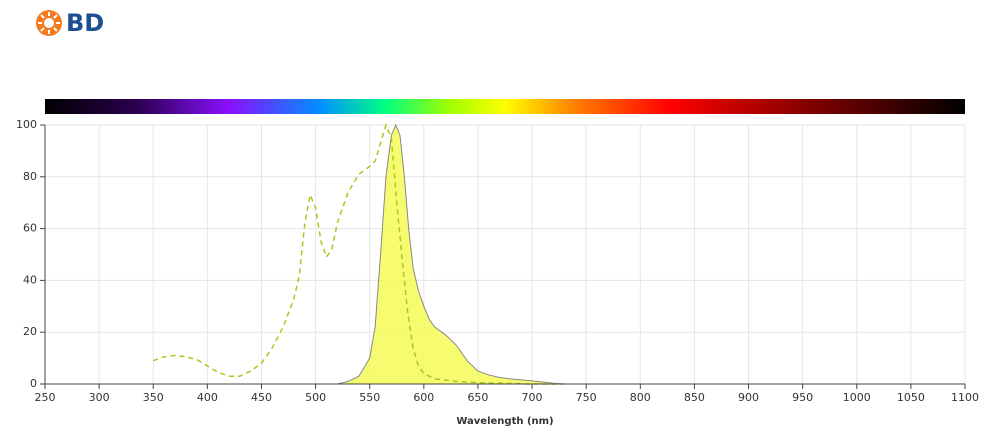 This screenshot has width=990, height=439. I want to click on x-tick-label: 400, so click(207, 397).